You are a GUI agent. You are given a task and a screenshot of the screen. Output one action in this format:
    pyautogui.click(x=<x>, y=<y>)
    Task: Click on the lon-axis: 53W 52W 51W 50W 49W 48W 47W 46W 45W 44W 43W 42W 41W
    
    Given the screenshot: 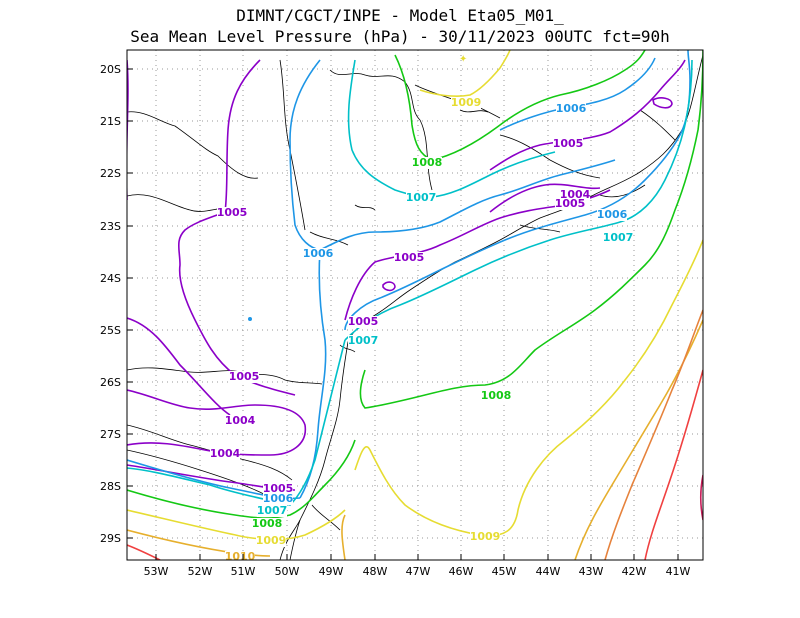 What is the action you would take?
    pyautogui.click(x=417, y=566)
    